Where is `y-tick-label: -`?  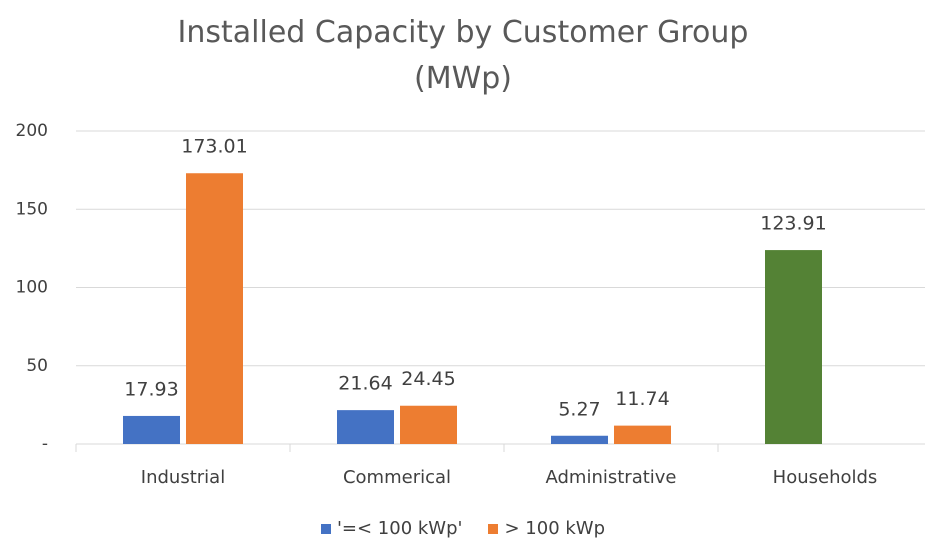 y-tick-label: - is located at coordinates (45, 444).